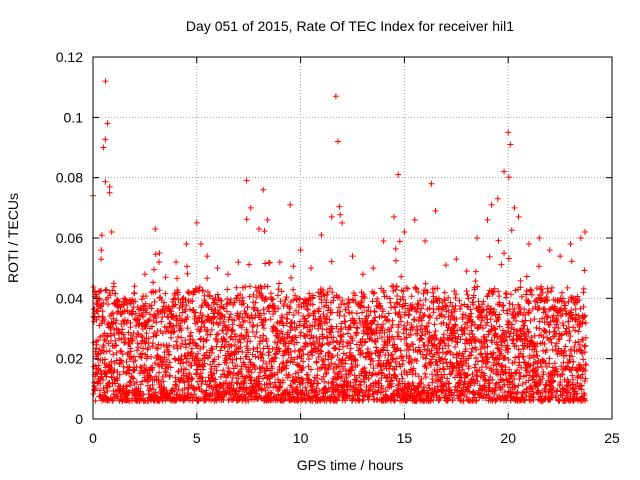 The height and width of the screenshot is (480, 640). Describe the element at coordinates (197, 438) in the screenshot. I see `x-tick-label: 5` at that location.